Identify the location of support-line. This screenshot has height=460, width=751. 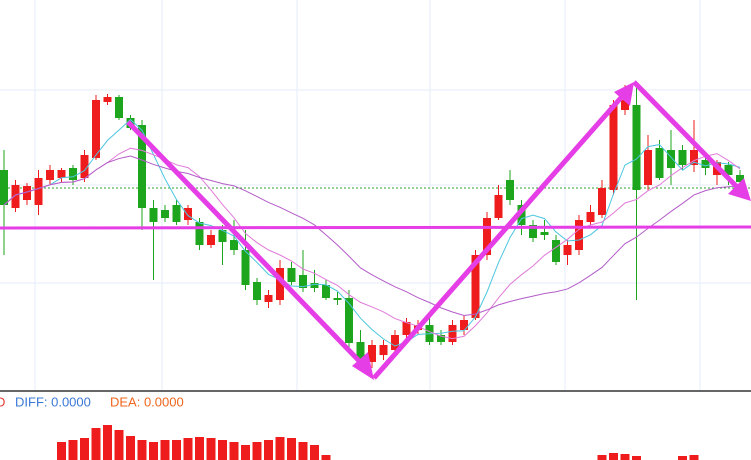
(375, 227).